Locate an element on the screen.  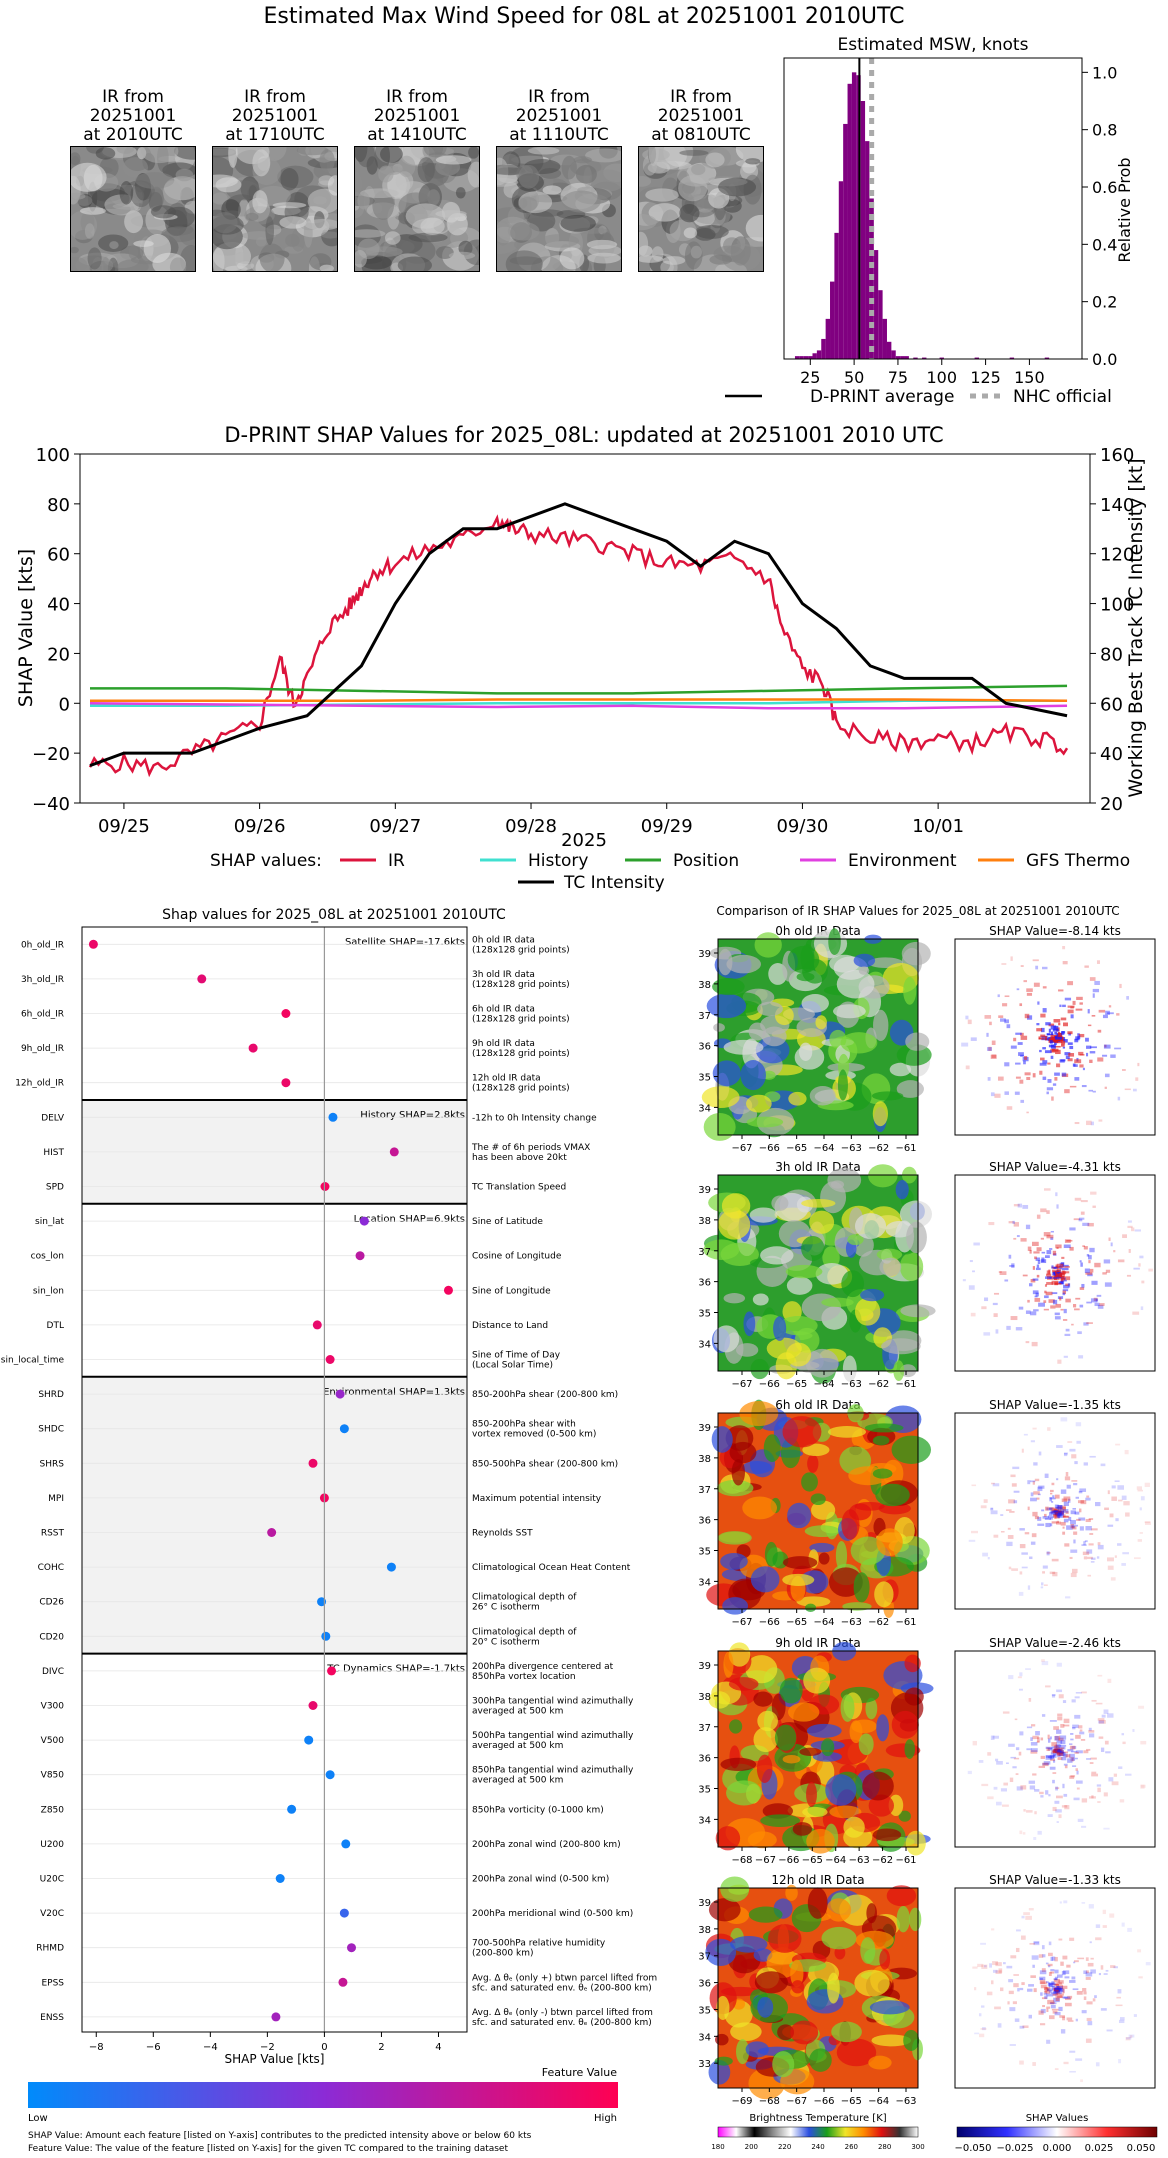
ir-y-tick-label: 35 is located at coordinates (704, 1078).